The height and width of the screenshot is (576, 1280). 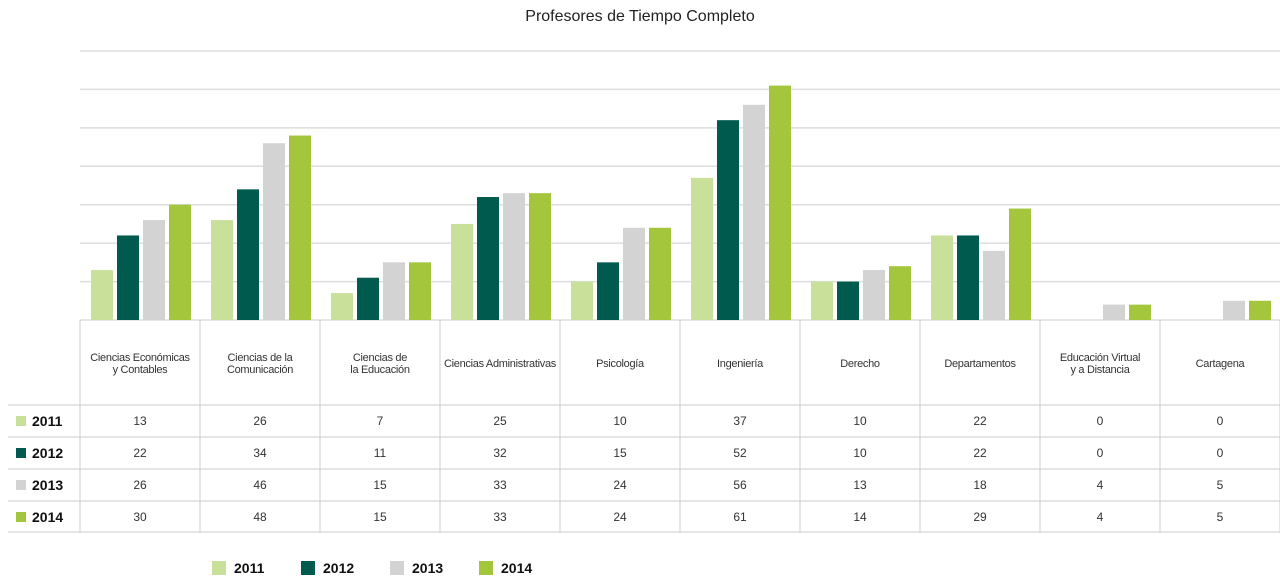 I want to click on row-label-text: 2012, so click(x=48, y=453).